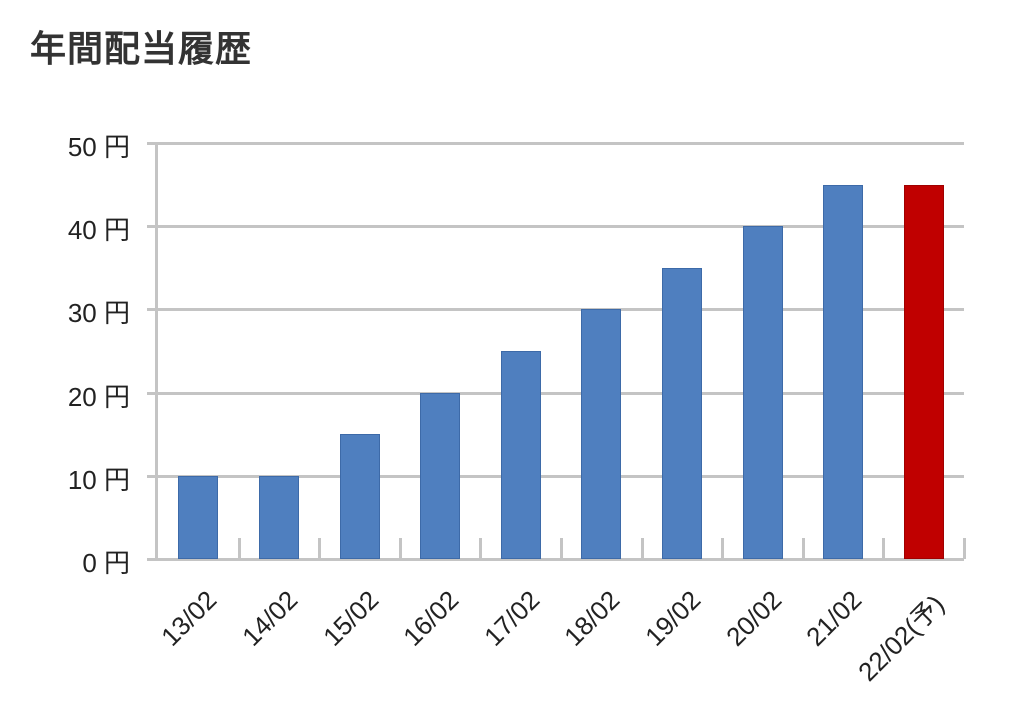  I want to click on y-tick-label: 0 円, so click(106, 563).